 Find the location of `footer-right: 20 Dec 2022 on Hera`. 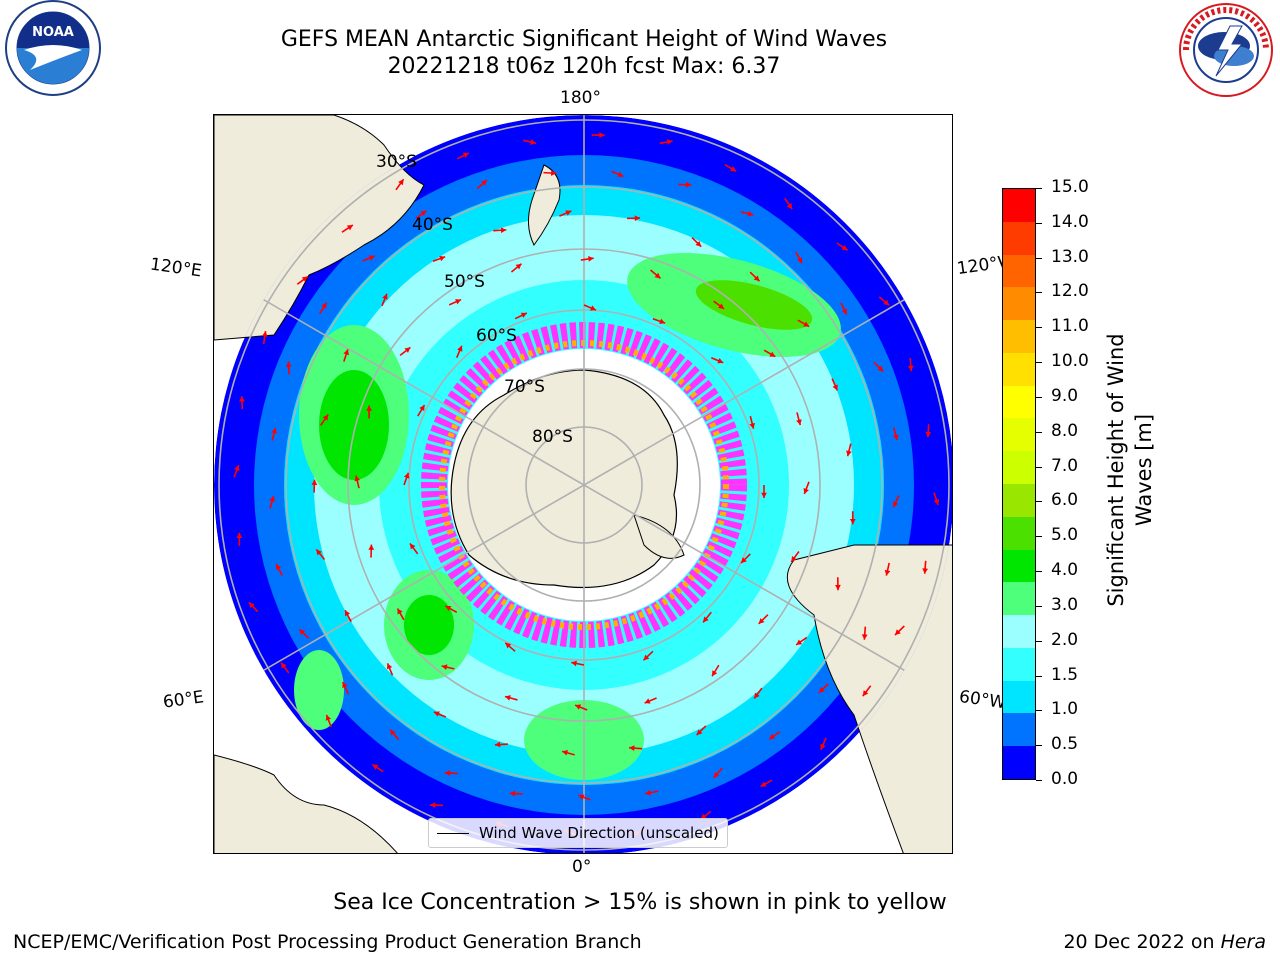

footer-right: 20 Dec 2022 on Hera is located at coordinates (1164, 942).